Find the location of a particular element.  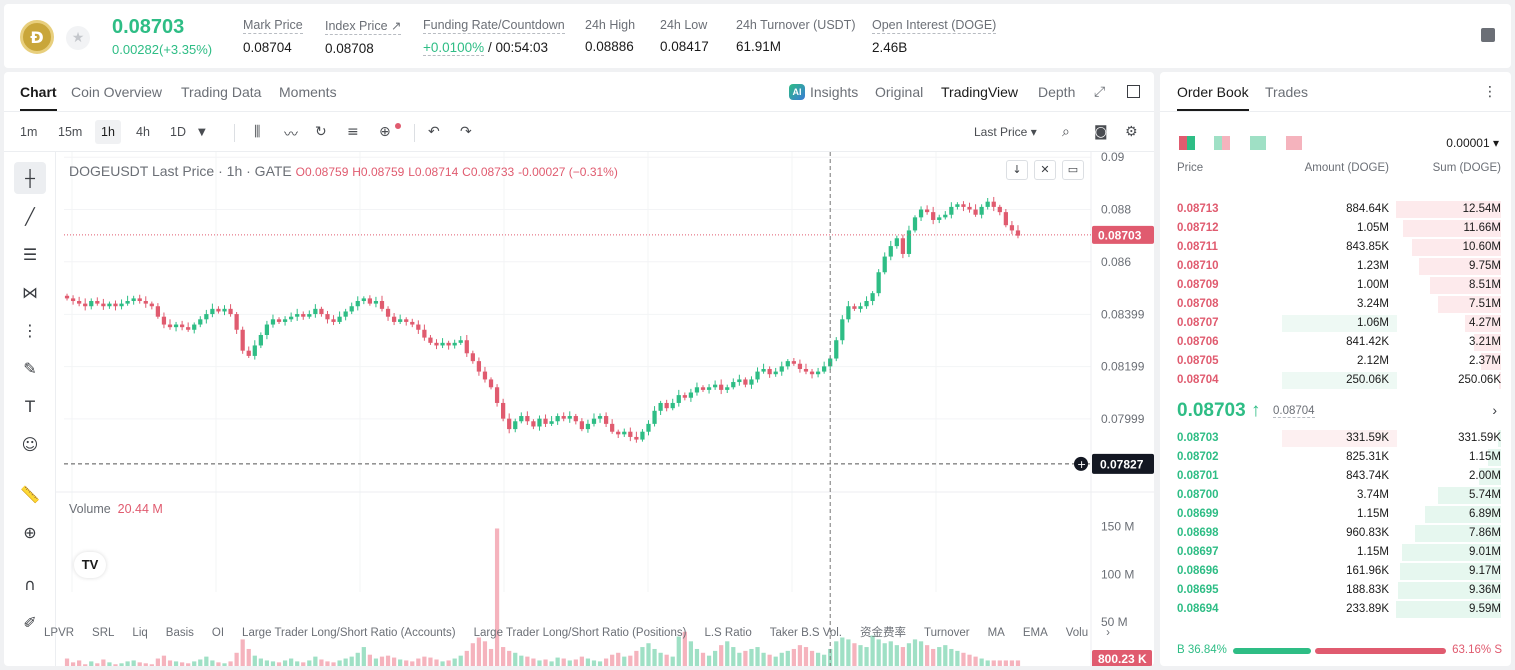

window-icon is located at coordinates (1133, 91).